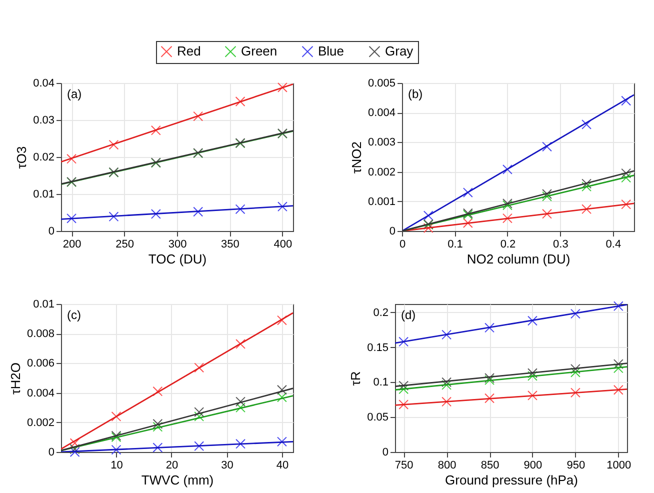  What do you see at coordinates (331, 51) in the screenshot?
I see `legend-label: Blue` at bounding box center [331, 51].